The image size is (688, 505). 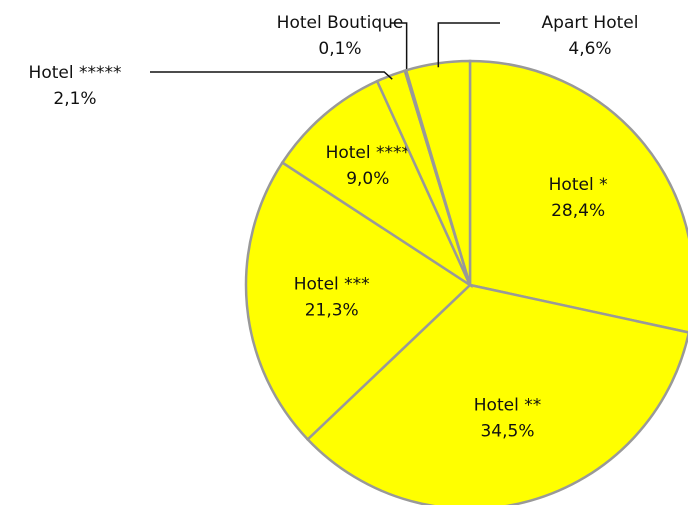 I want to click on slice-value-label: 2,1%, so click(x=74, y=99).